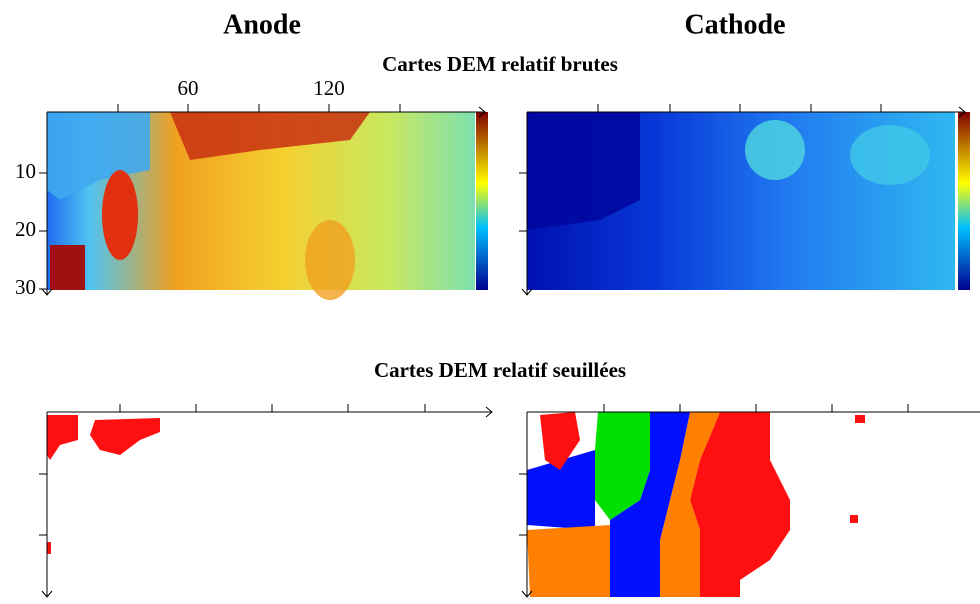 This screenshot has height=604, width=980. I want to click on y-tick-label: 20, so click(25, 229).